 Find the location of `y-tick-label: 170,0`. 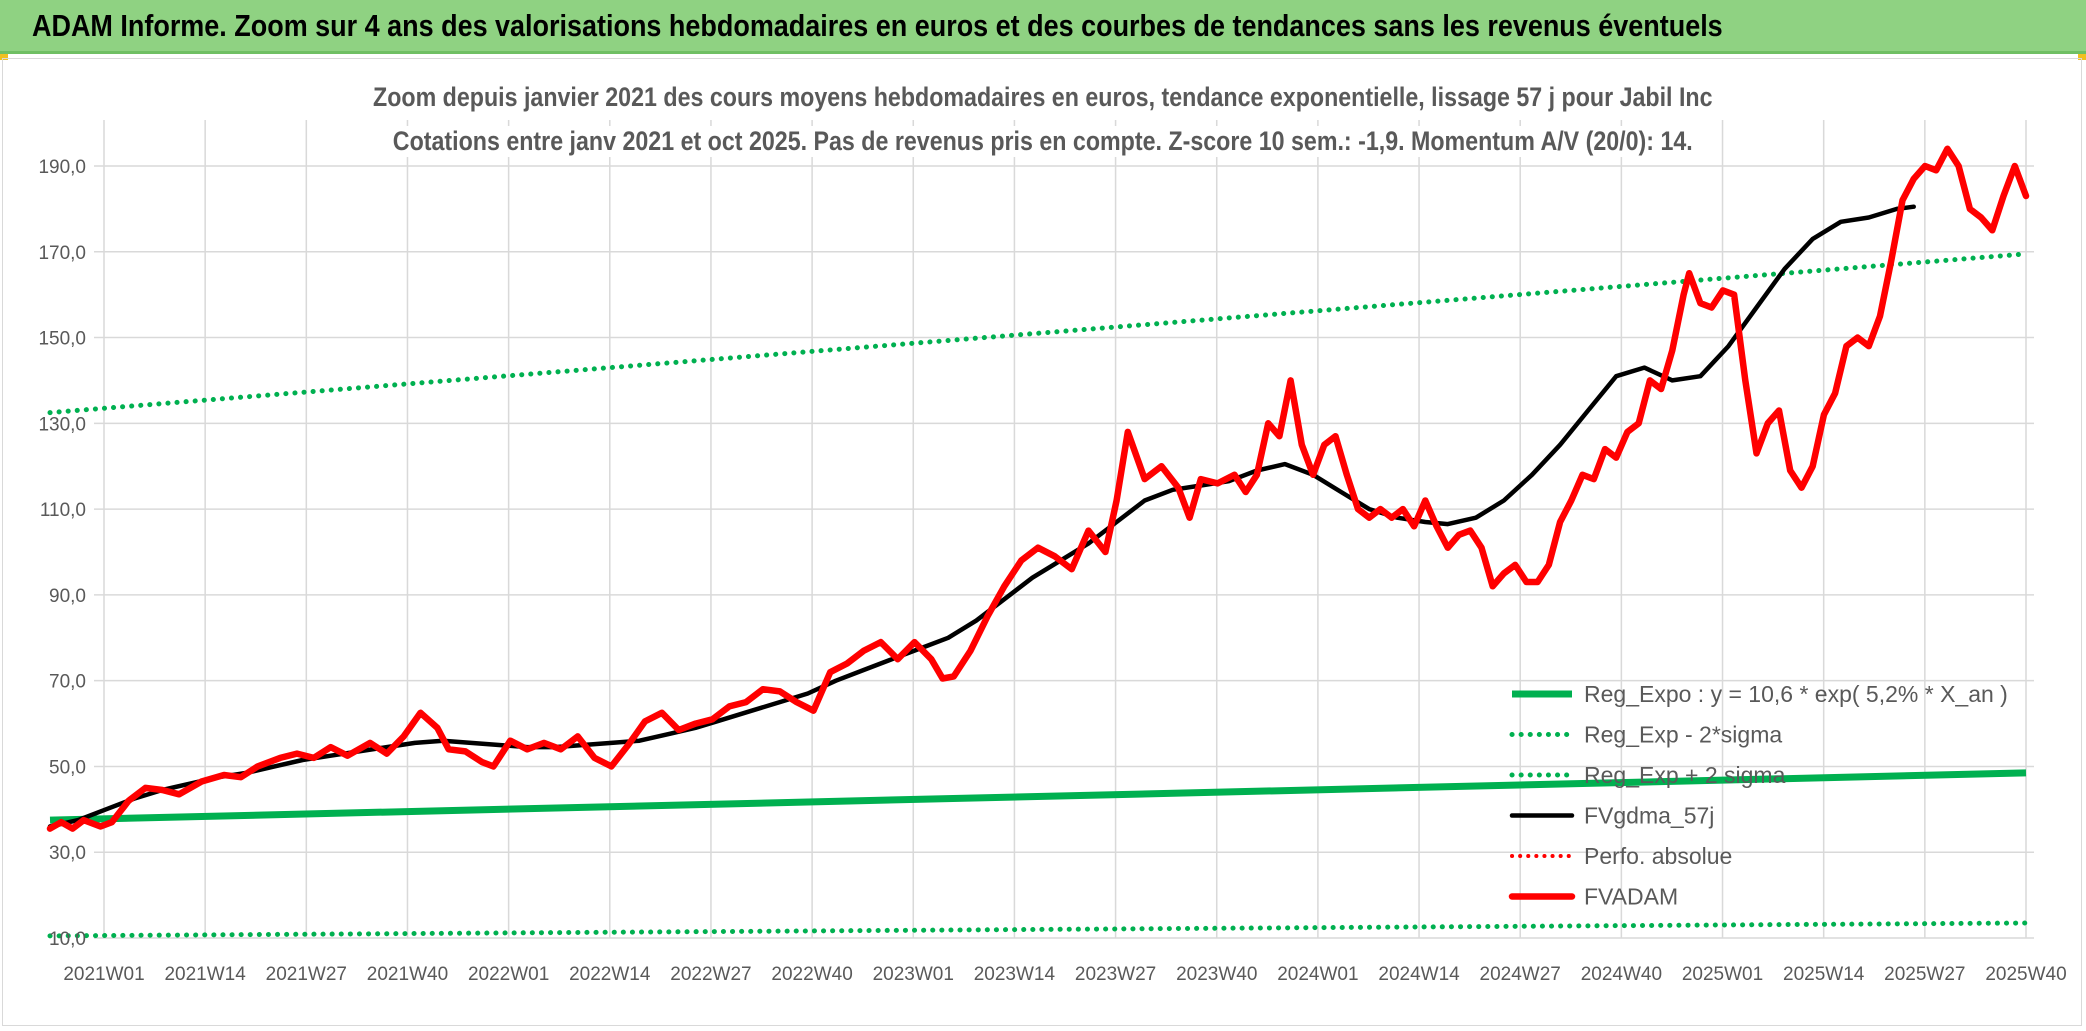

y-tick-label: 170,0 is located at coordinates (62, 253).